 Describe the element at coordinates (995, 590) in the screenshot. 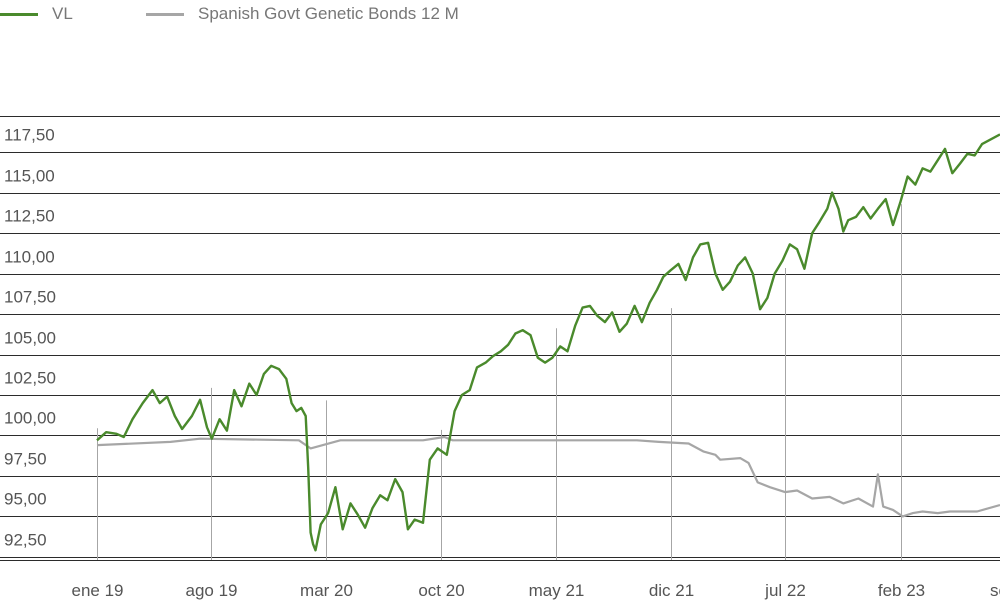

I see `x-tick-label: sep 23` at that location.